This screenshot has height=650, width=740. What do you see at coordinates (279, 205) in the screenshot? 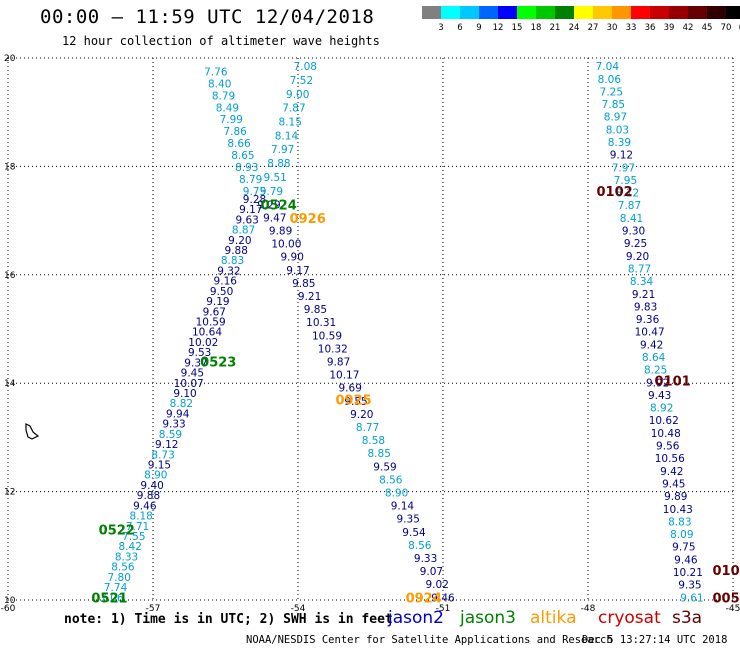
I see `pass-time-label: 0524` at bounding box center [279, 205].